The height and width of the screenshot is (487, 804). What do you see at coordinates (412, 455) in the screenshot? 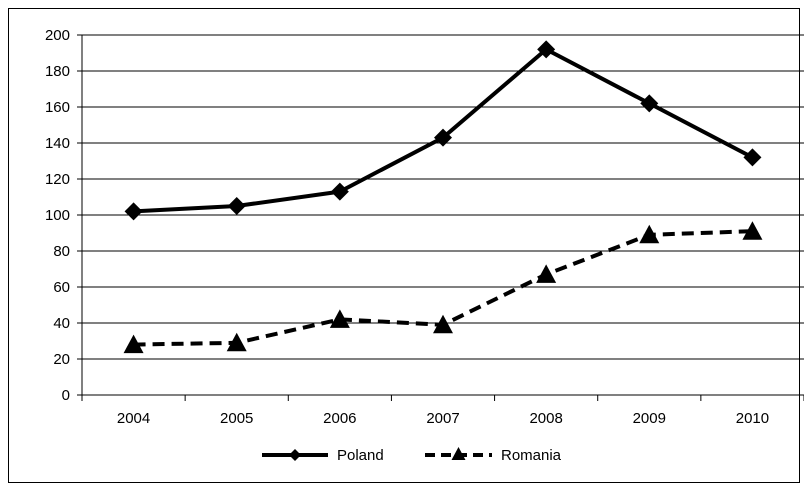
I see `legend: Poland Romania` at bounding box center [412, 455].